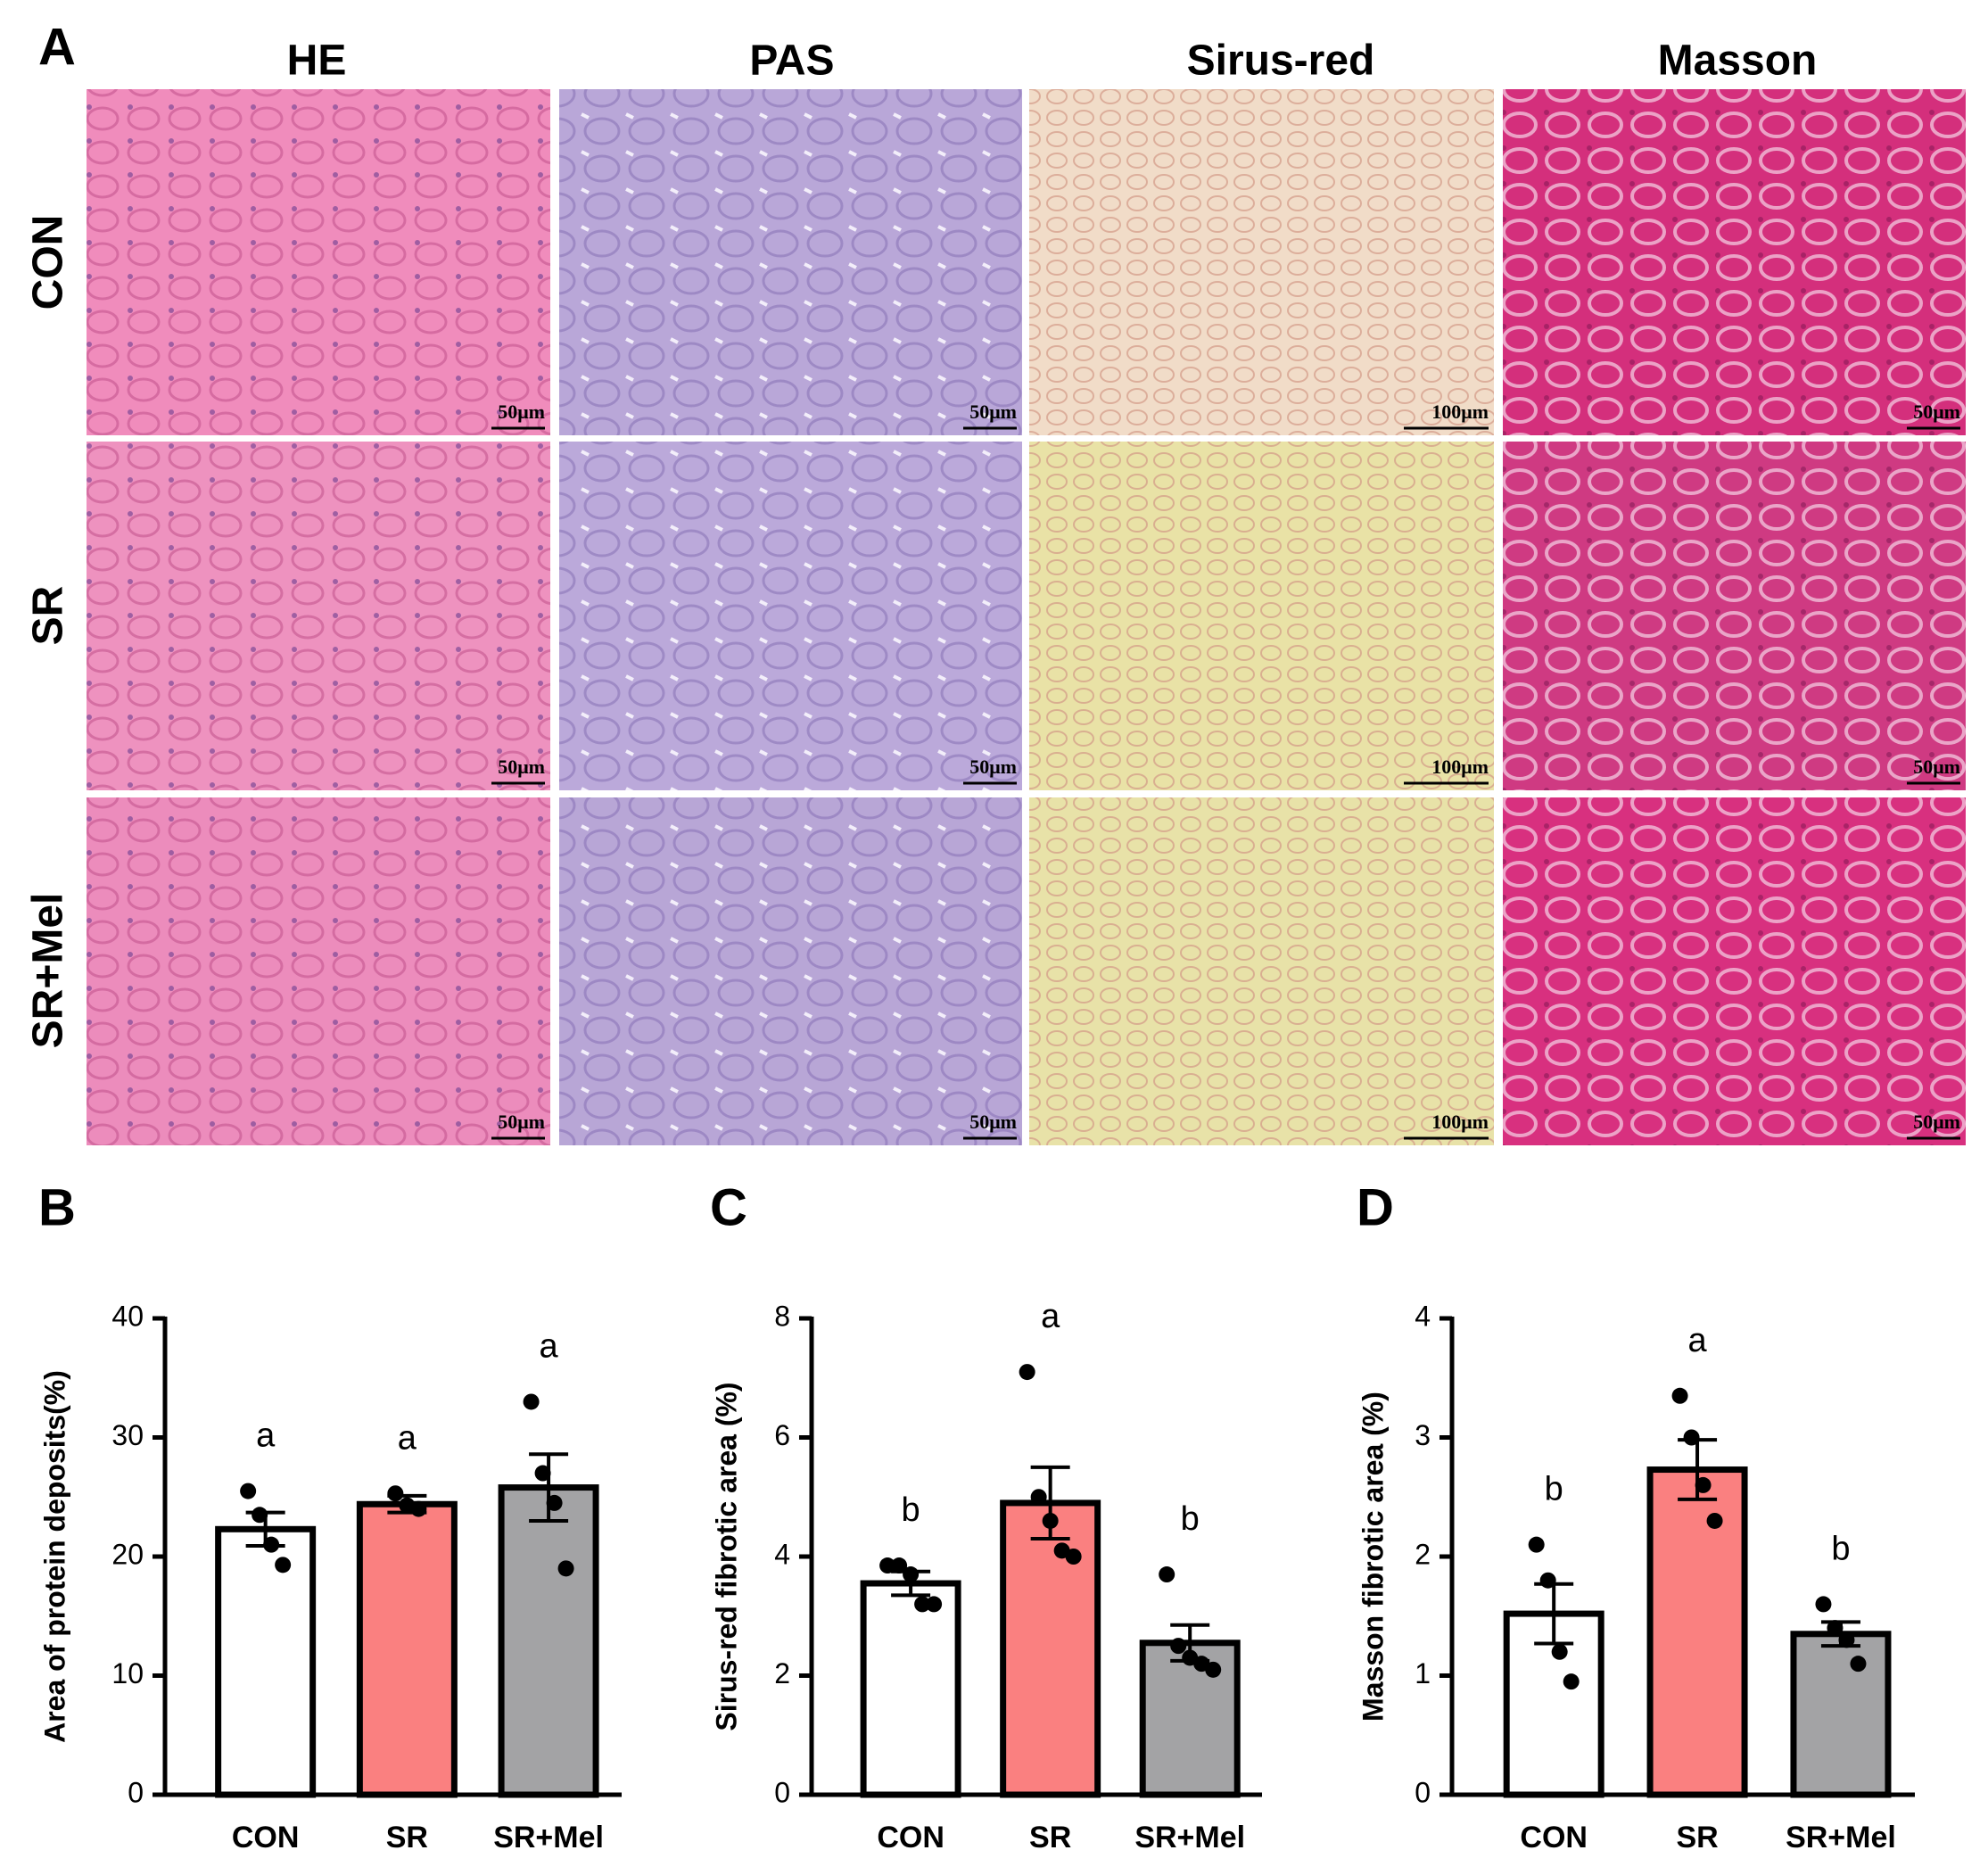 This screenshot has height=1875, width=1988. What do you see at coordinates (127, 1673) in the screenshot?
I see `y-tick-label: 10` at bounding box center [127, 1673].